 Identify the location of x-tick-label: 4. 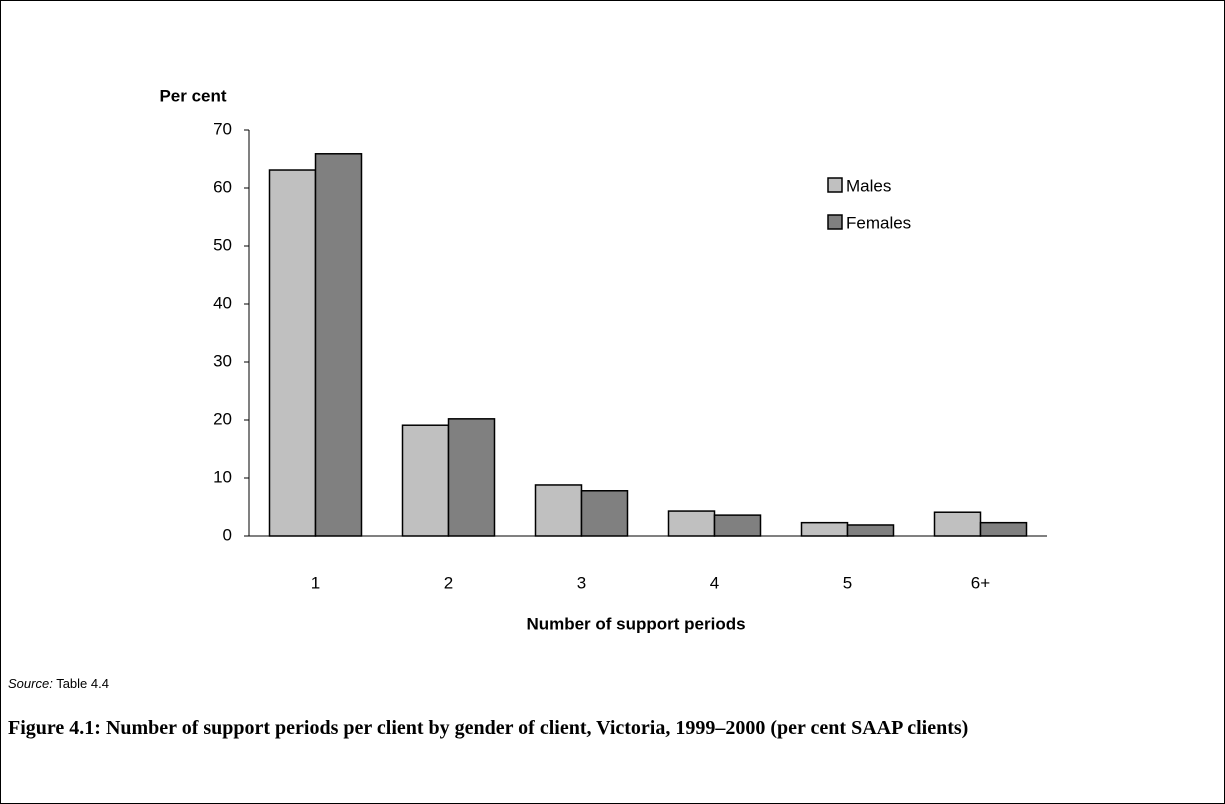
(714, 582).